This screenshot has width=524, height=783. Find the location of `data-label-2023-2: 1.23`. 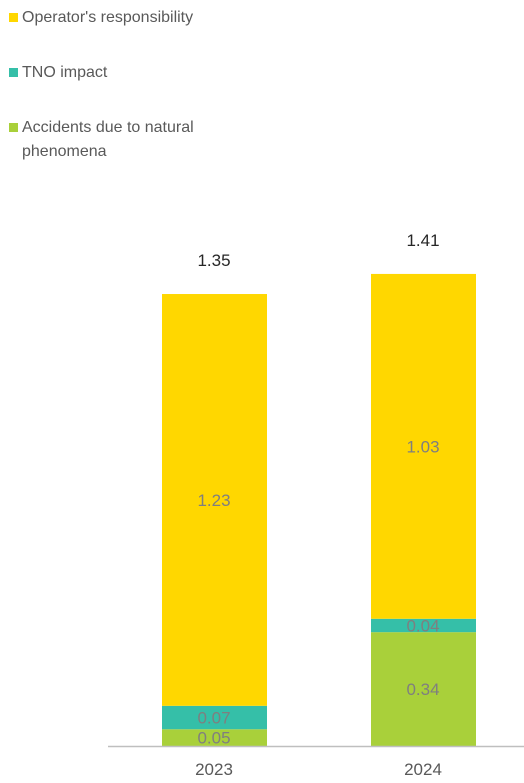

data-label-2023-2: 1.23 is located at coordinates (213, 500).